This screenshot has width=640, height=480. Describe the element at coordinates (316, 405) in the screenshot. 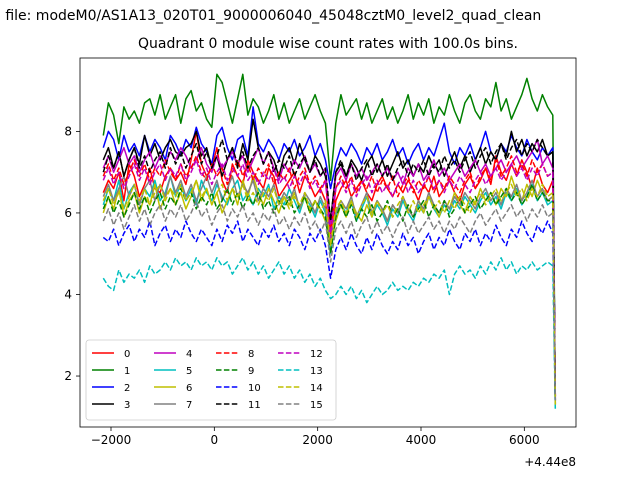

I see `legend-label-15: 15` at that location.